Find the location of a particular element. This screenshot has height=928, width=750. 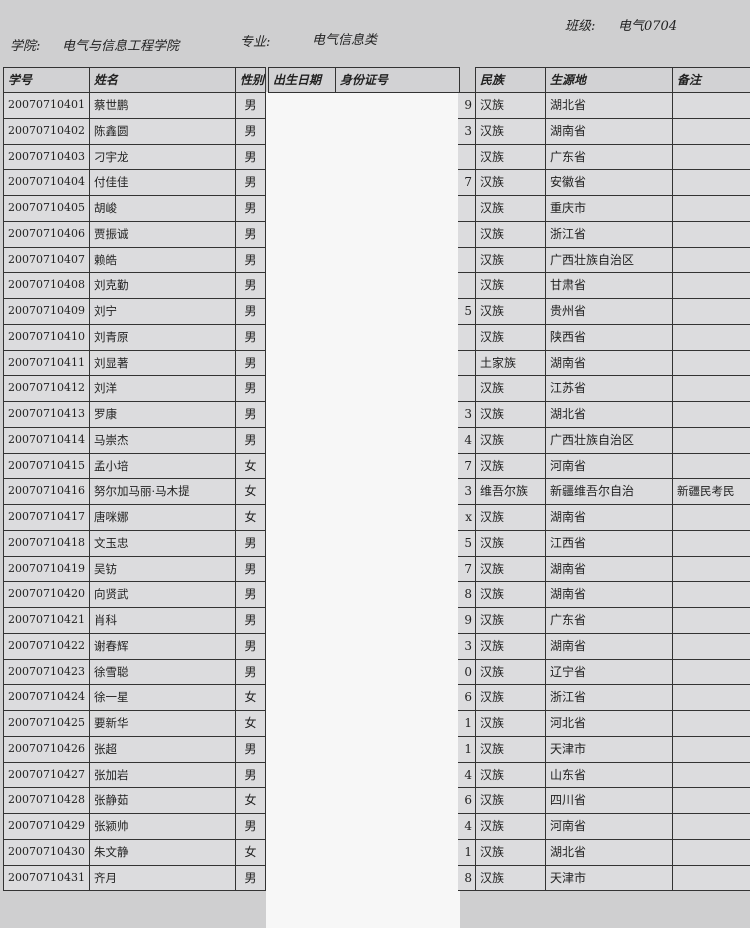

table-cell: 江苏省 is located at coordinates (609, 388).